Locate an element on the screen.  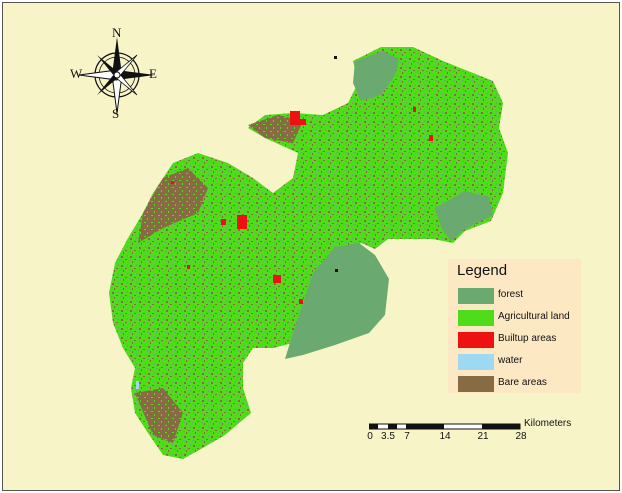
scale-tick-label: 28 is located at coordinates (521, 436).